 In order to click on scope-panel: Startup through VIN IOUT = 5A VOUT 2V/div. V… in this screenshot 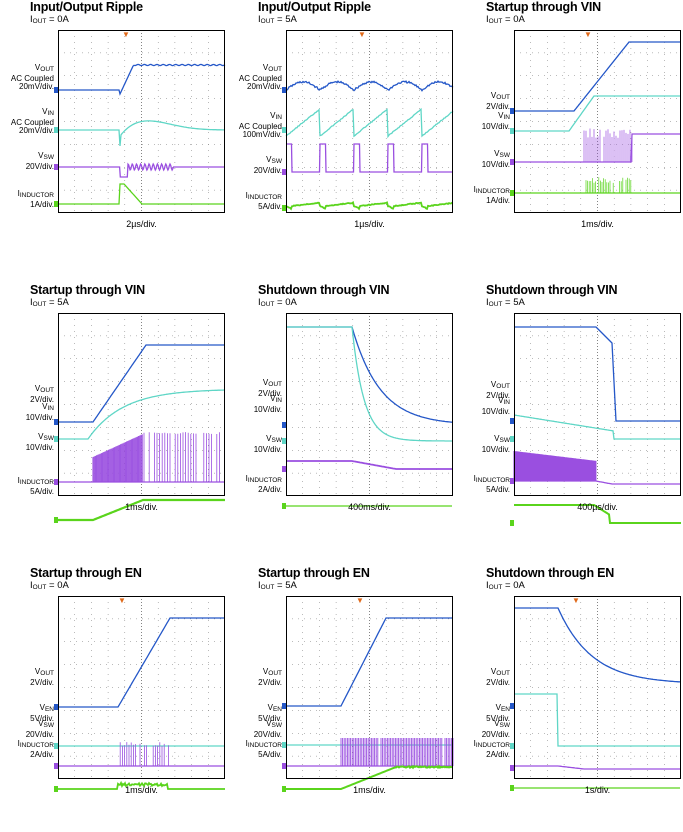, I will do `click(113, 416)`.